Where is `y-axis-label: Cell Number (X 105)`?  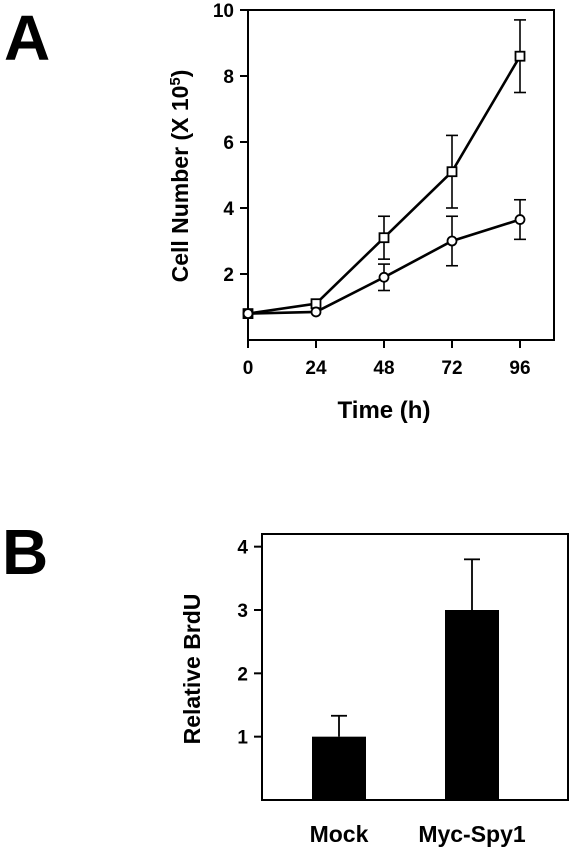
y-axis-label: Cell Number (X 105) is located at coordinates (180, 176).